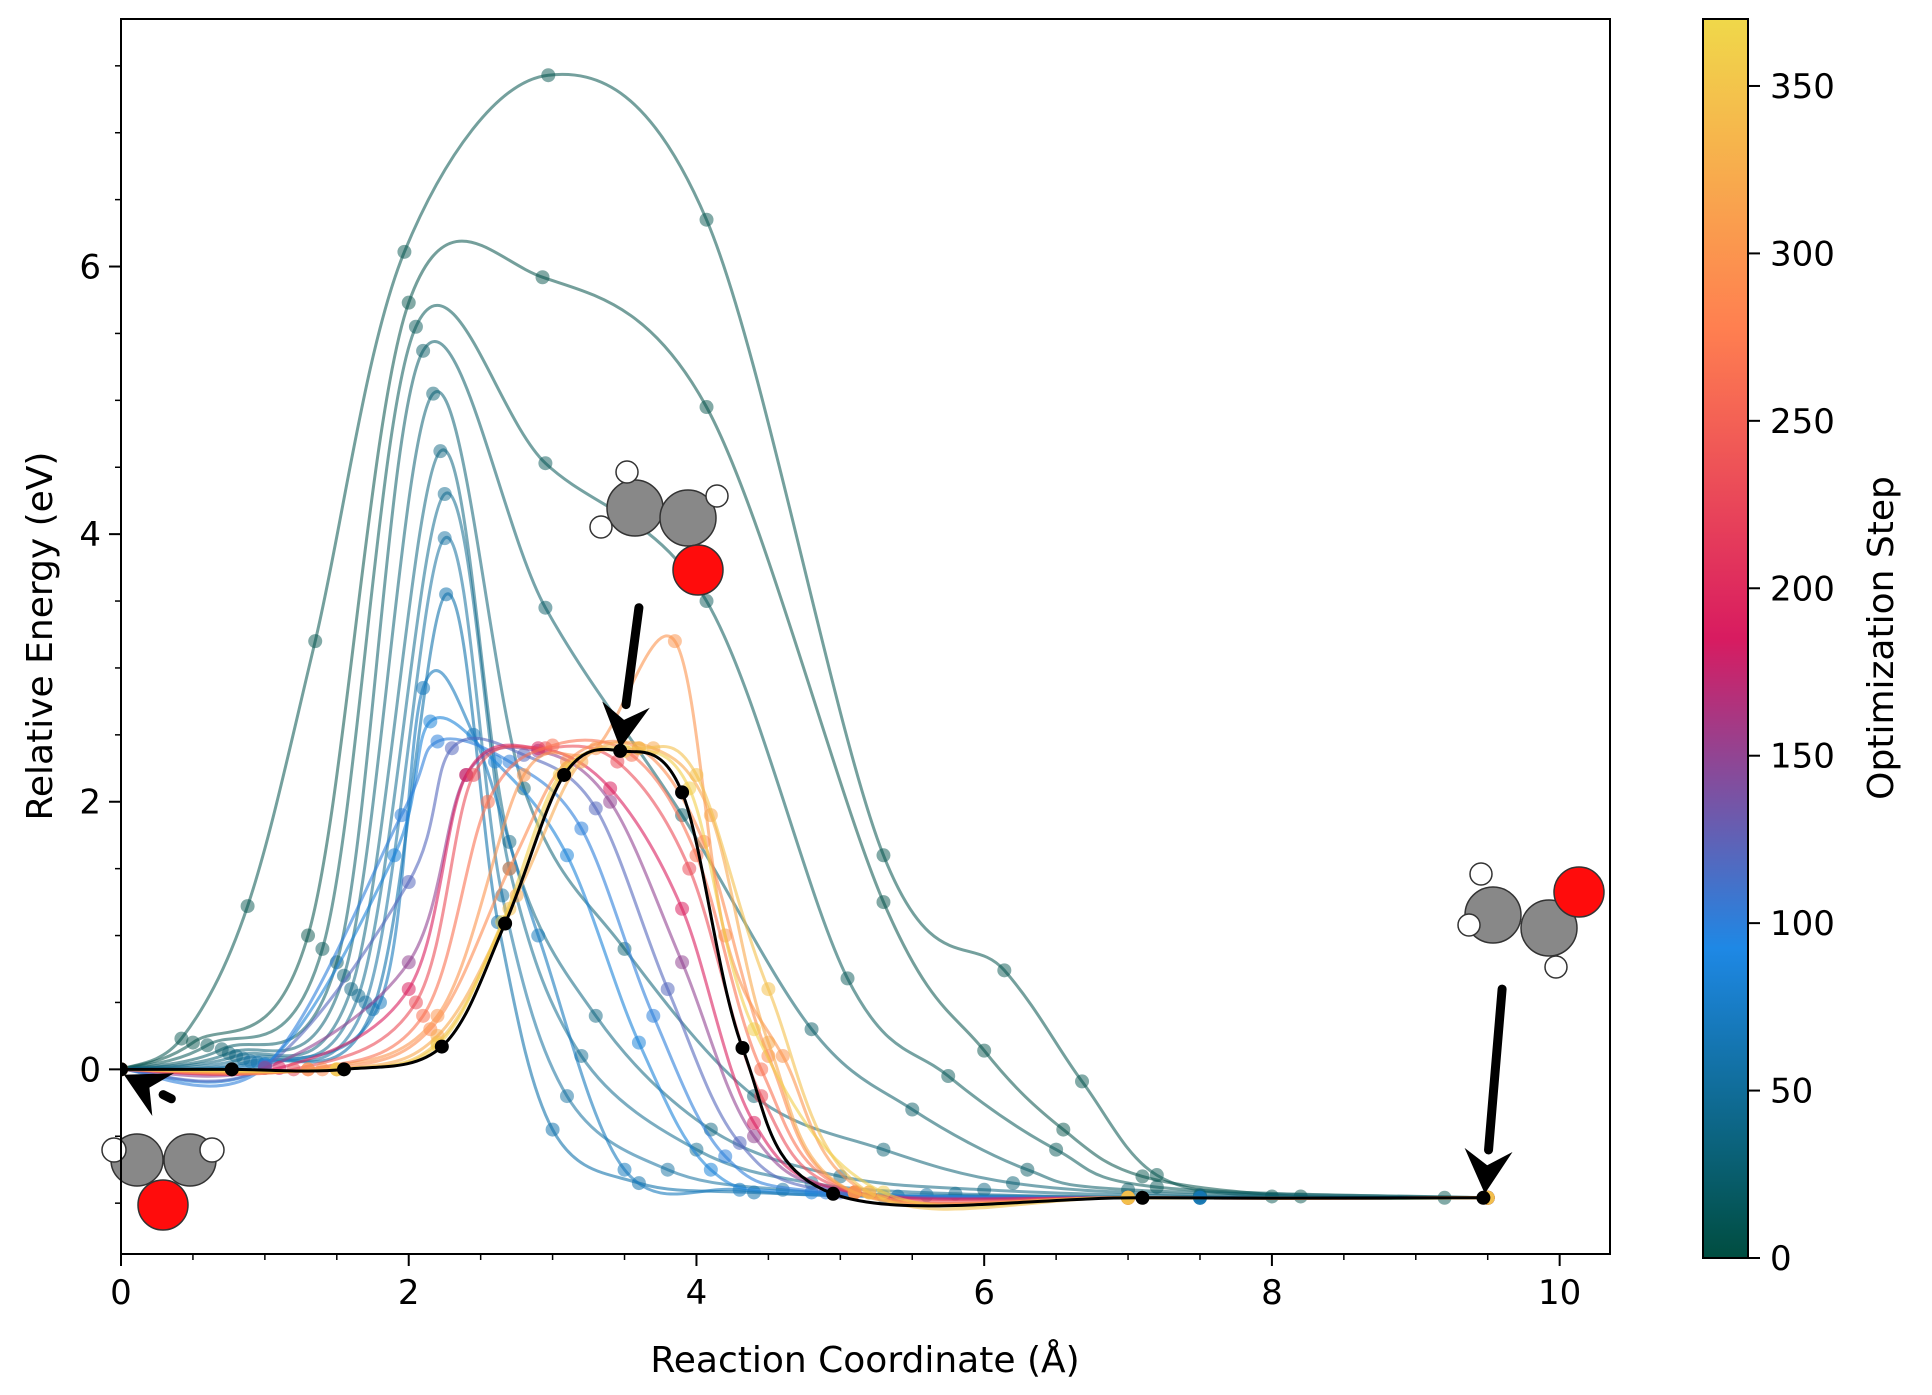  What do you see at coordinates (1488, 1170) in the screenshot?
I see `product-arrow-head` at bounding box center [1488, 1170].